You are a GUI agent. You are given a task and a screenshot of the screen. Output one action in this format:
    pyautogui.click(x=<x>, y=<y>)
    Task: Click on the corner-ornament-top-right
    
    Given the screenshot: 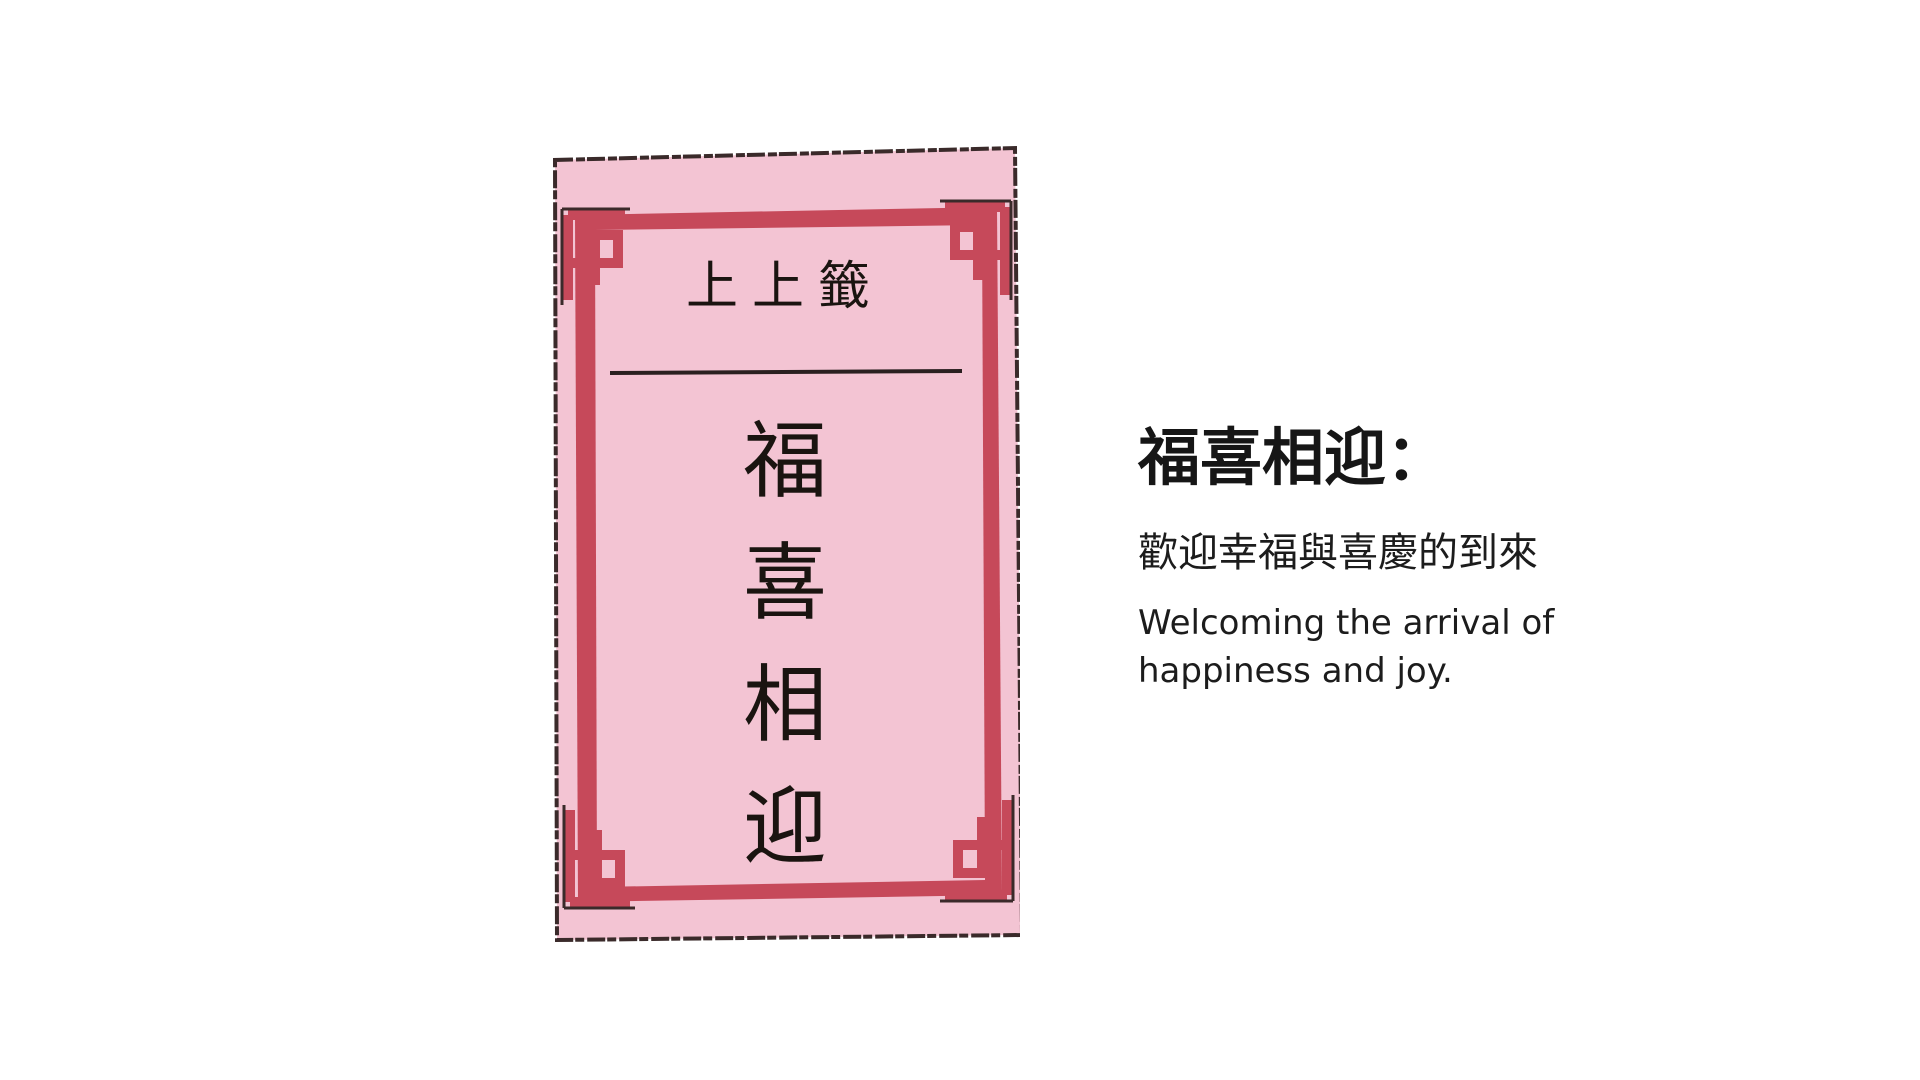 What is the action you would take?
    pyautogui.click(x=977, y=248)
    